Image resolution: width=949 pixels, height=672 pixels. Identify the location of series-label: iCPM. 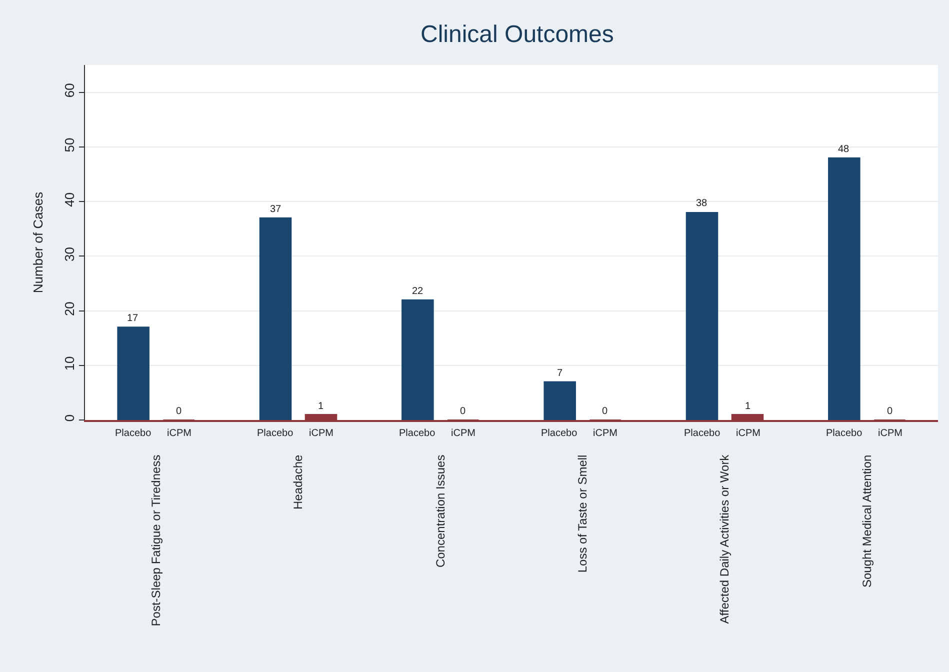
(179, 433).